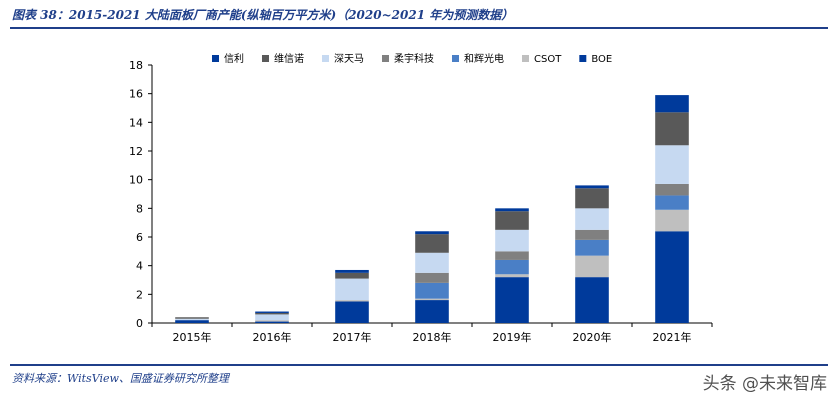 The width and height of the screenshot is (837, 401). I want to click on x-tick-label: 2018年, so click(432, 337).